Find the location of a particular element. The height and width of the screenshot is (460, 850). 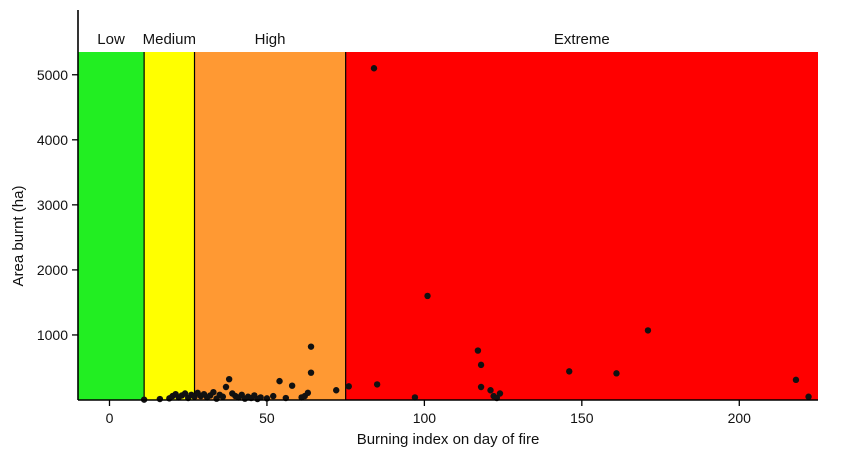

zone-label-extreme: Extreme is located at coordinates (582, 39).